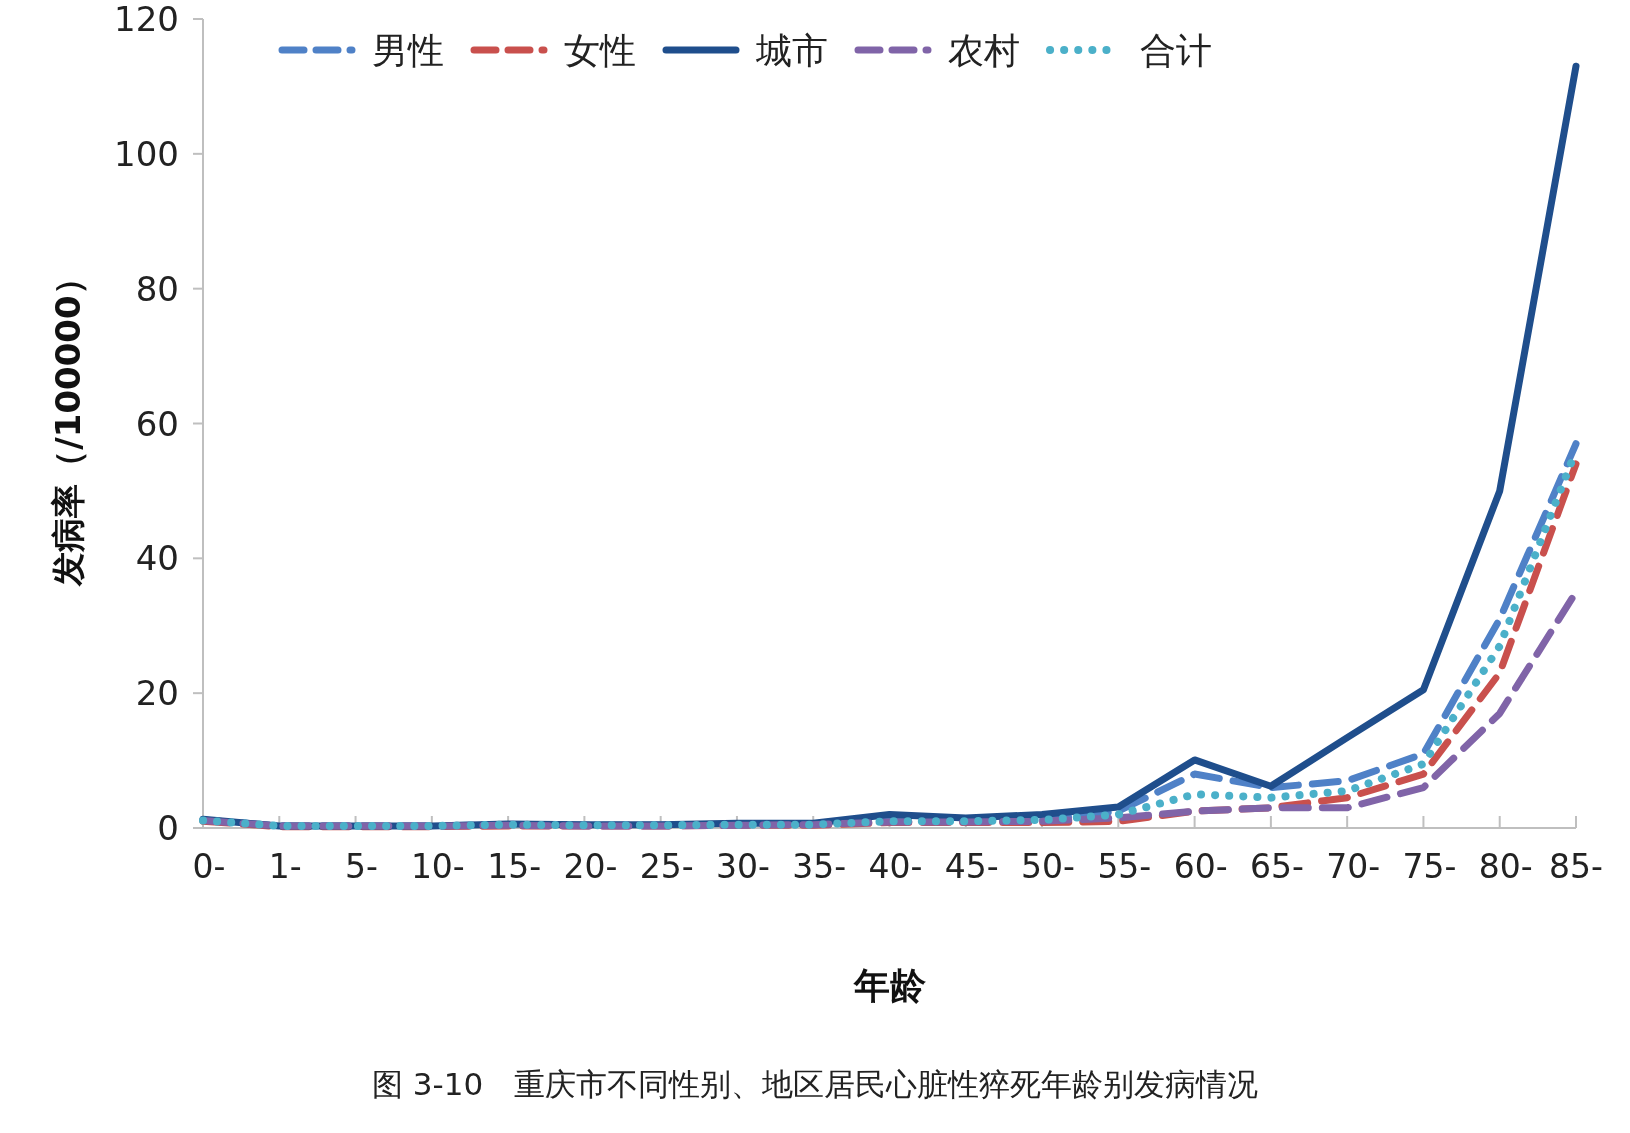 Image resolution: width=1630 pixels, height=1133 pixels. What do you see at coordinates (590, 866) in the screenshot?
I see `x-tick-label: 20-` at bounding box center [590, 866].